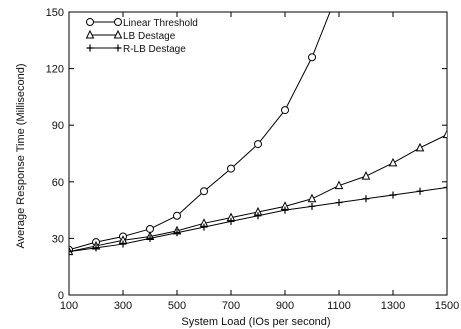 The height and width of the screenshot is (329, 461). Describe the element at coordinates (177, 306) in the screenshot. I see `x-tick-label: 500` at that location.